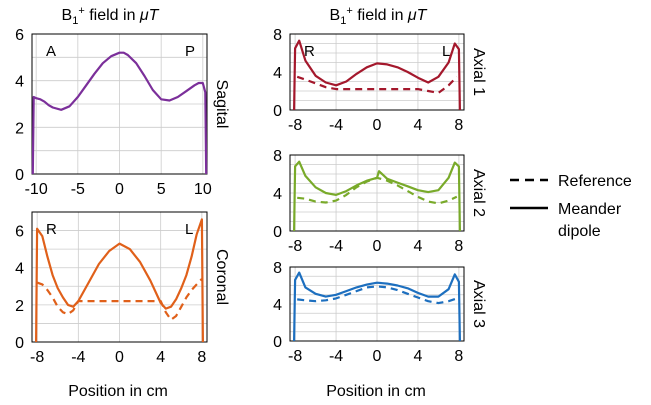 This screenshot has height=405, width=651. I want to click on legend: Reference Meander dipole, so click(571, 206).